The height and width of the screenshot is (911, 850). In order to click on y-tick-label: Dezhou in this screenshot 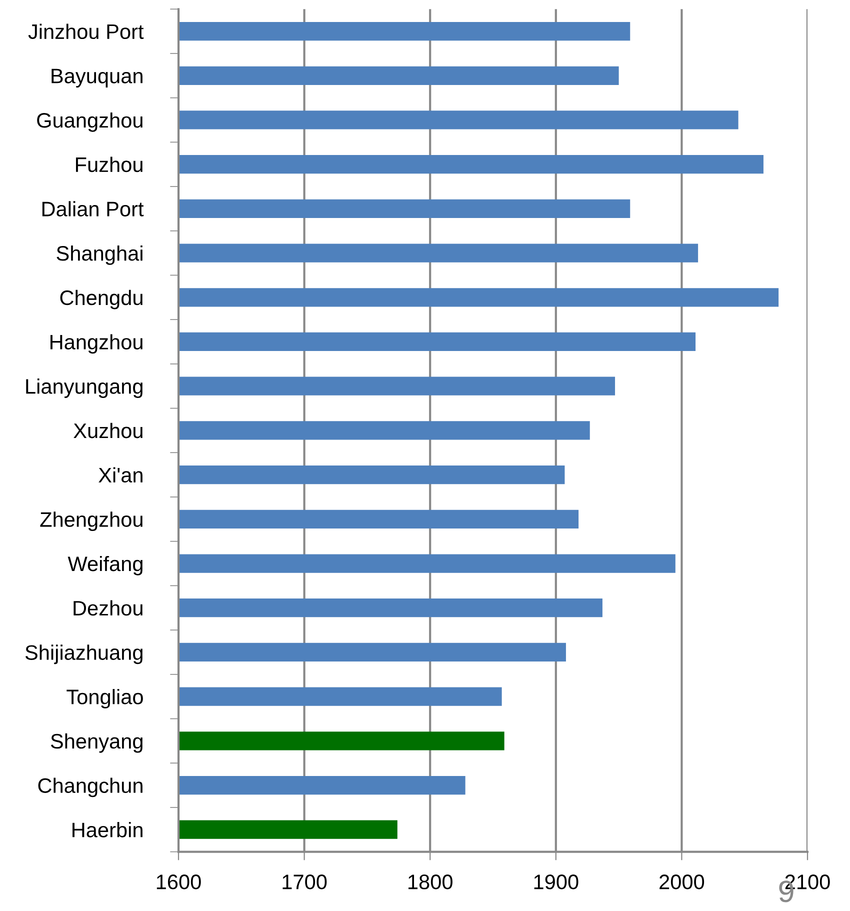, I will do `click(108, 608)`.